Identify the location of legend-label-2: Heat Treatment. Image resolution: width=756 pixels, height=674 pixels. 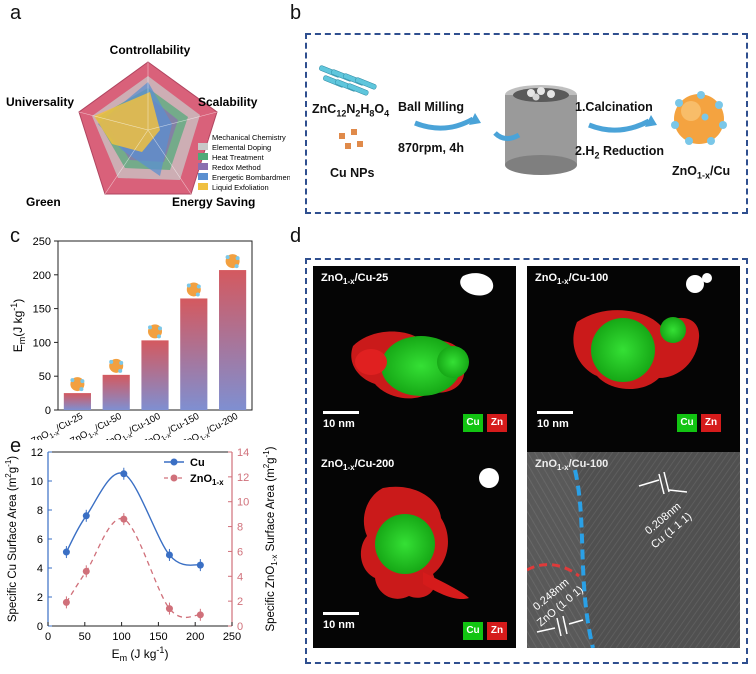
(238, 157).